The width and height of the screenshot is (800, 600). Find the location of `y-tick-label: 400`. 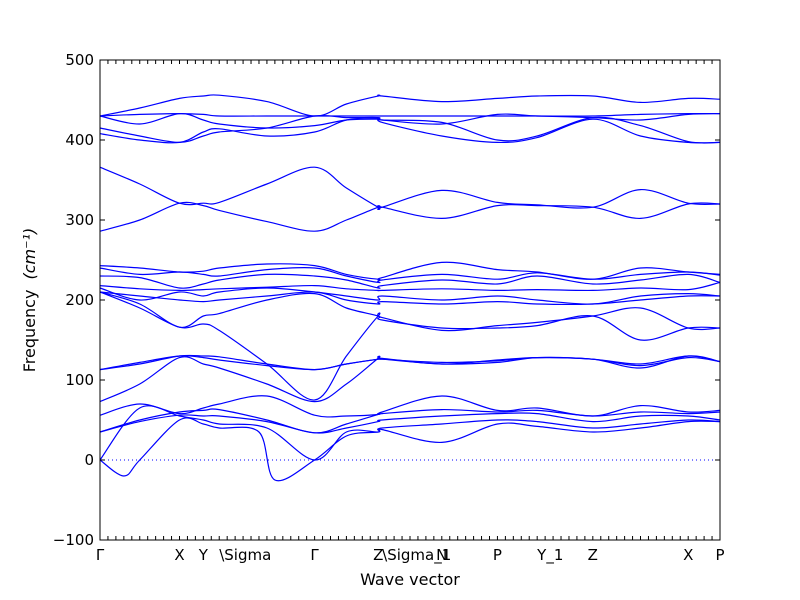

y-tick-label: 400 is located at coordinates (79, 140).